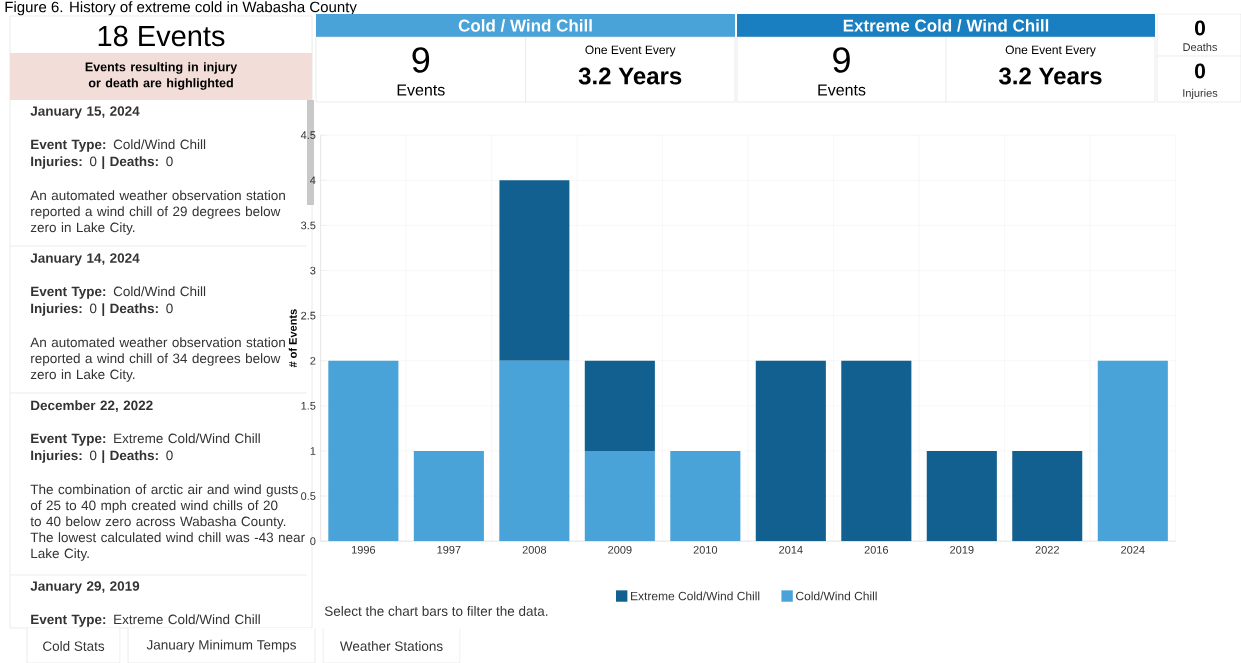  Describe the element at coordinates (1200, 47) in the screenshot. I see `text: Deaths` at that location.